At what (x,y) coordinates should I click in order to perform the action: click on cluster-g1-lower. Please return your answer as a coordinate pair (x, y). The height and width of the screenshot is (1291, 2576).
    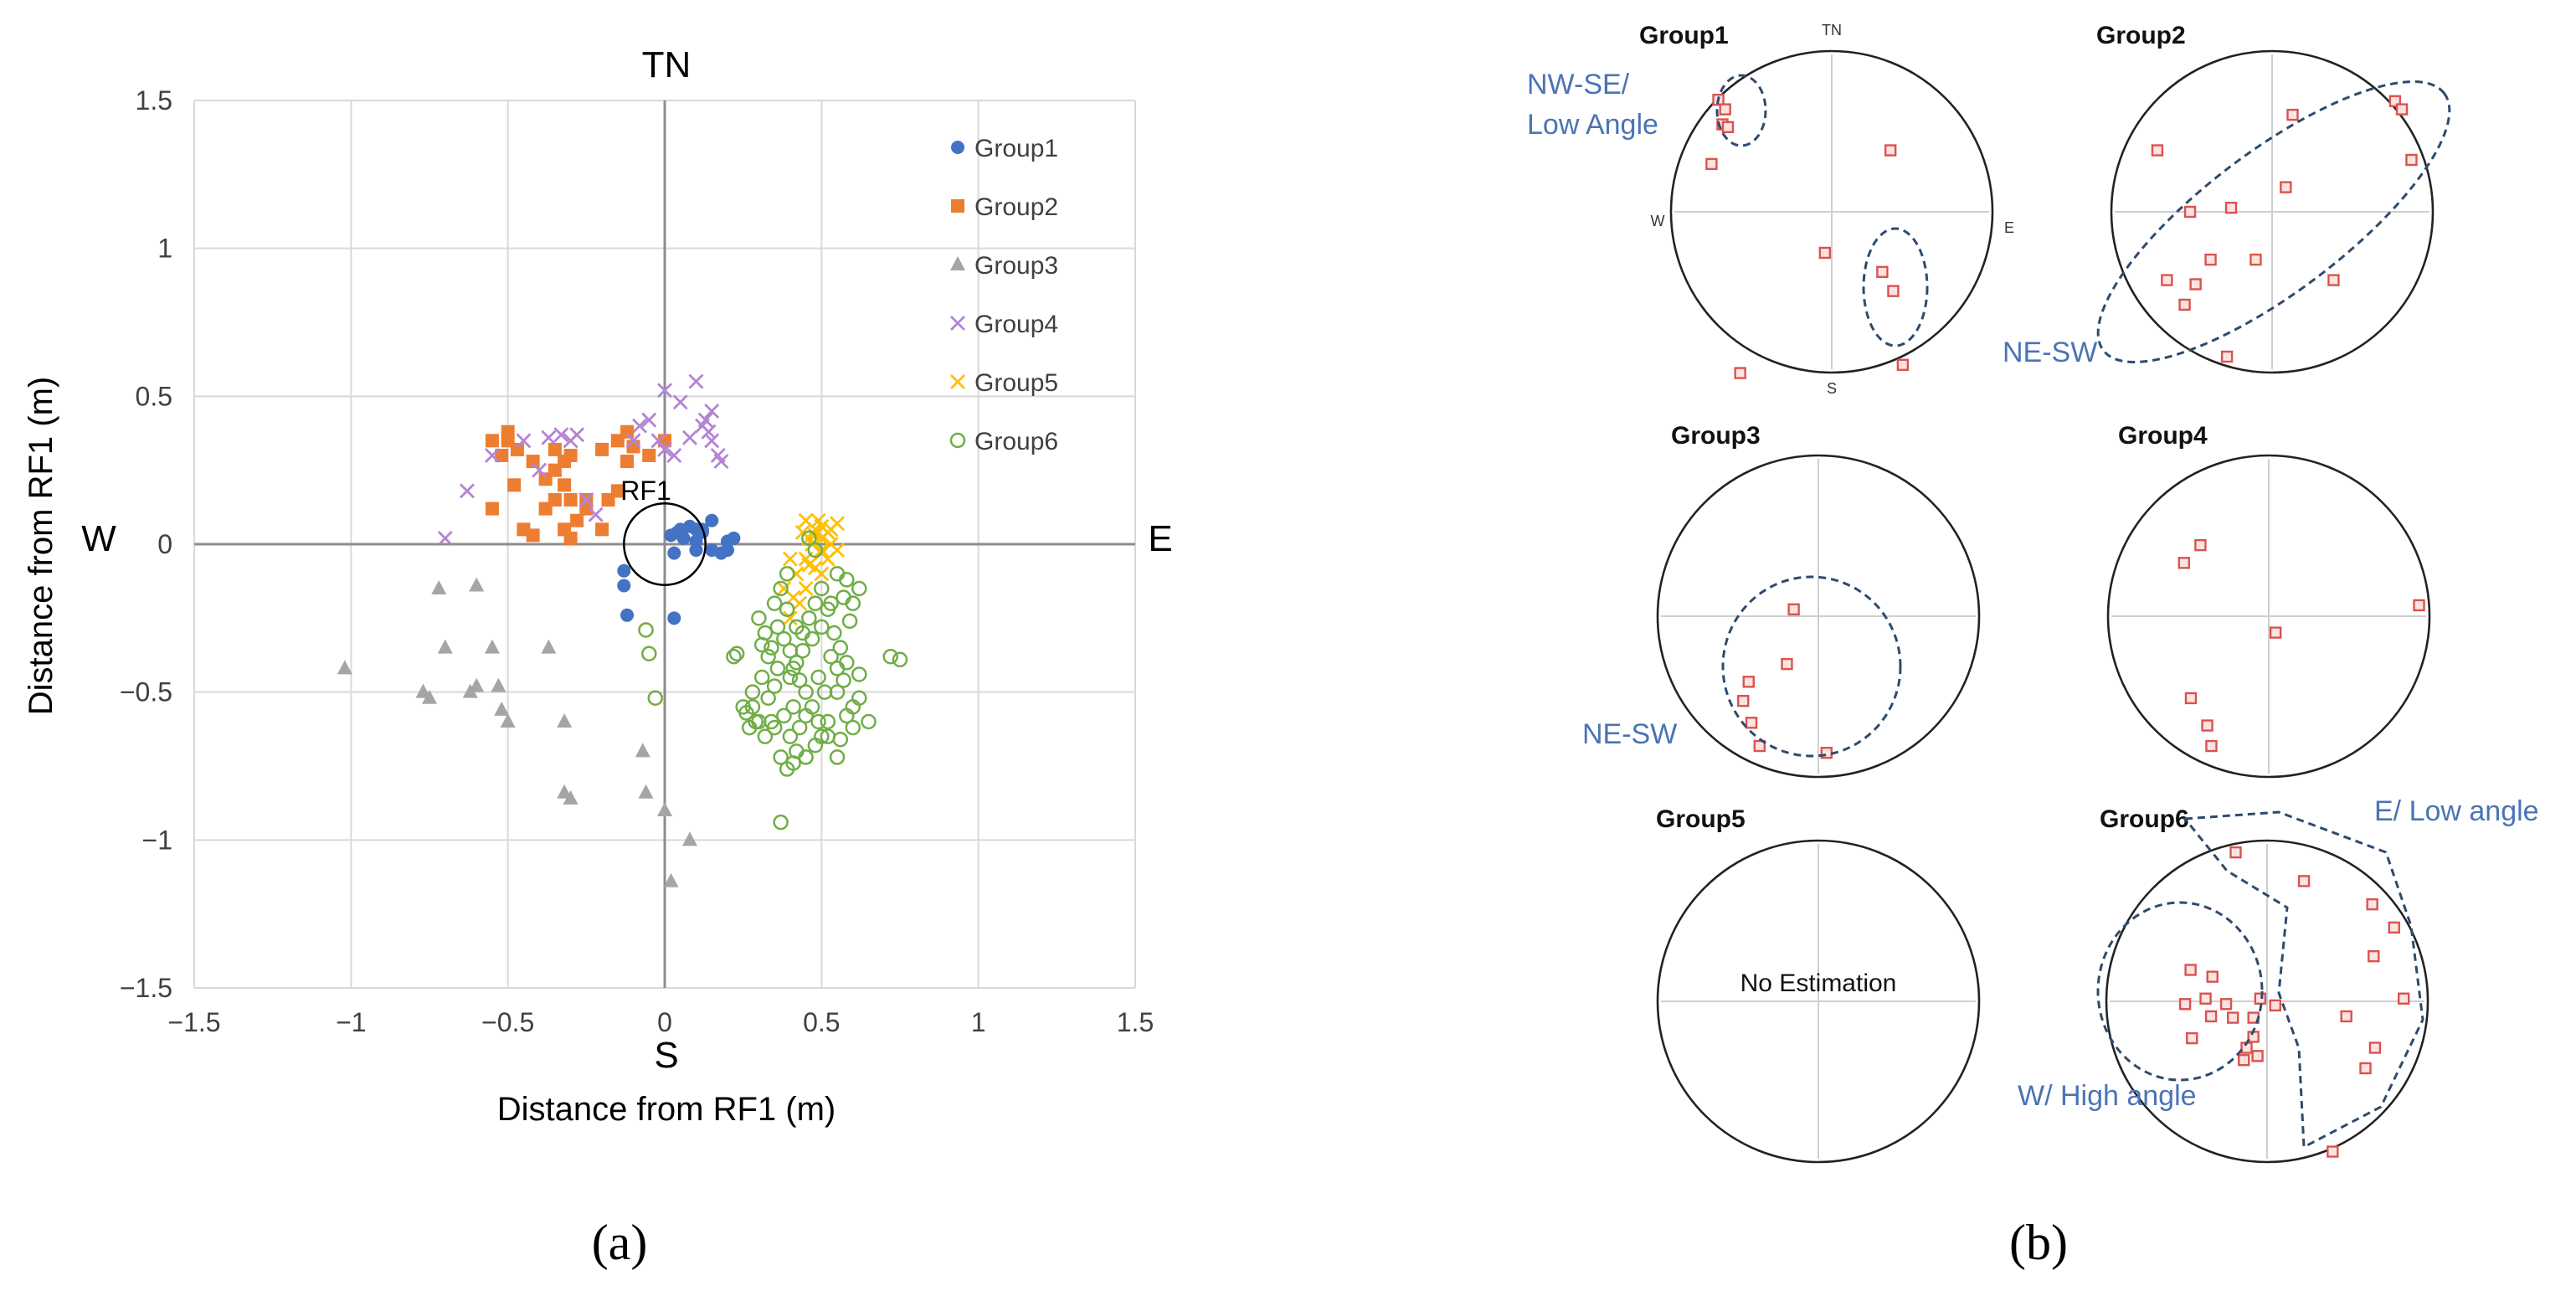
    Looking at the image, I should click on (1896, 287).